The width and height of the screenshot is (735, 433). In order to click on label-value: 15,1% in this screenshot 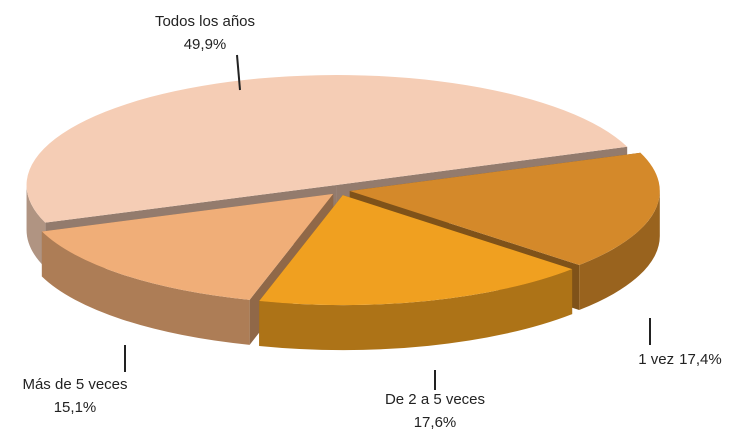, I will do `click(75, 407)`.